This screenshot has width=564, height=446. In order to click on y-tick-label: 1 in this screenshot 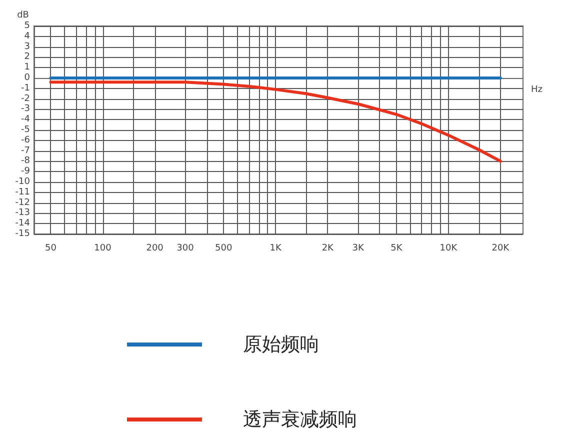, I will do `click(27, 67)`.